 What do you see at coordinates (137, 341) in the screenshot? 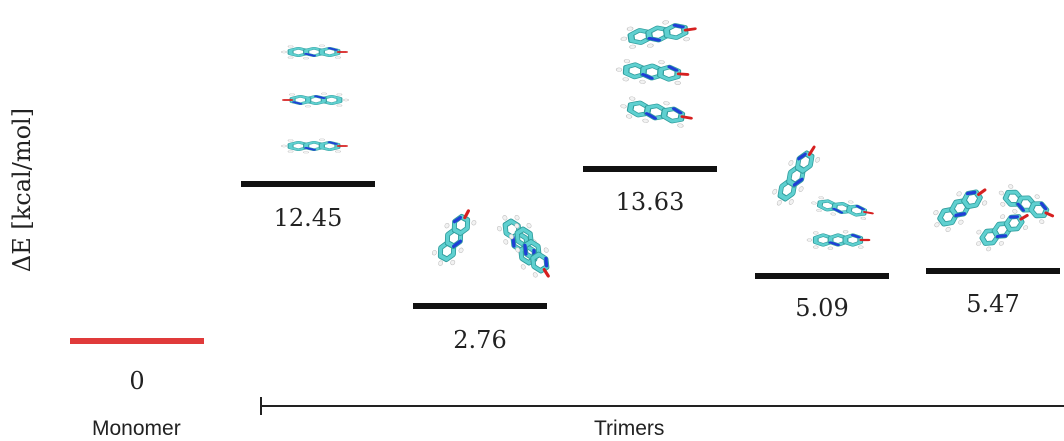
I see `energy-level-monomer` at bounding box center [137, 341].